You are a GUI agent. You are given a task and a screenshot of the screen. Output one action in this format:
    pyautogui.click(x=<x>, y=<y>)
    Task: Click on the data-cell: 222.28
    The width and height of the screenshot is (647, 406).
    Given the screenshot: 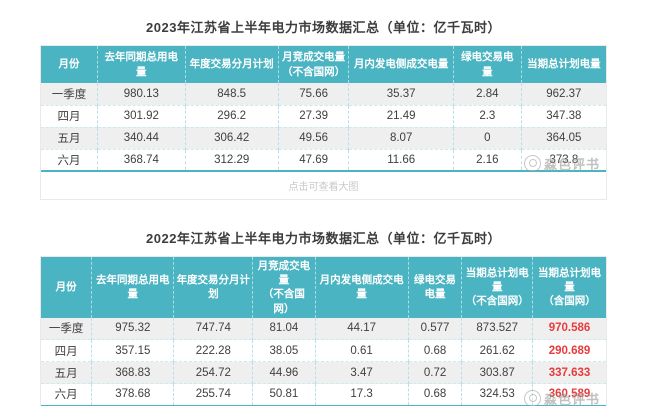 What is the action you would take?
    pyautogui.click(x=213, y=350)
    